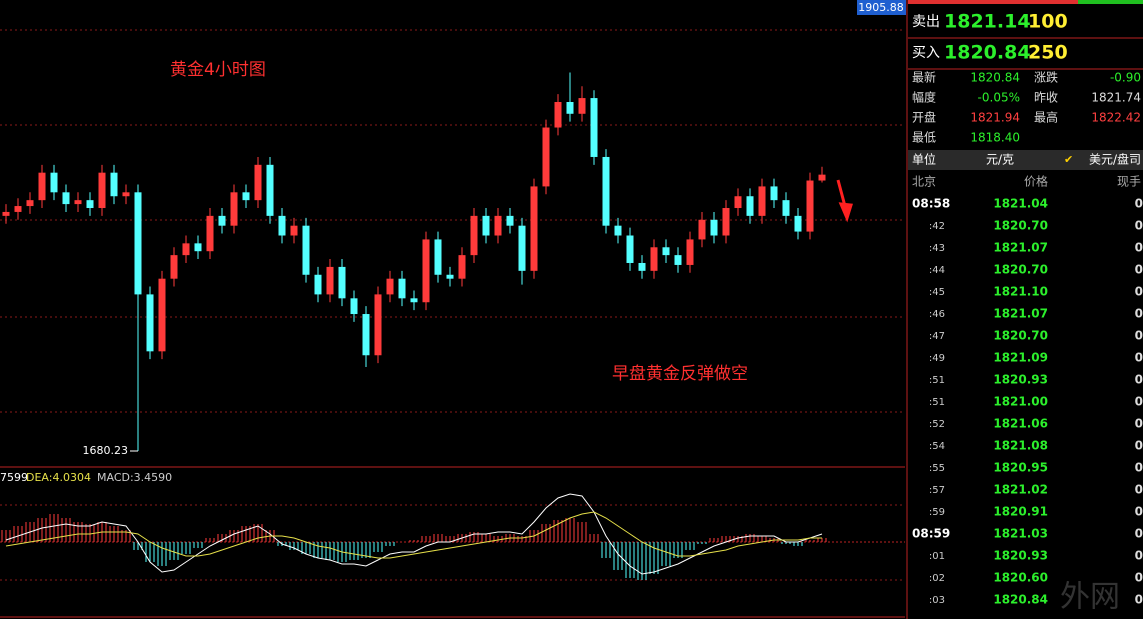  I want to click on quote-field: 最新, so click(924, 77).